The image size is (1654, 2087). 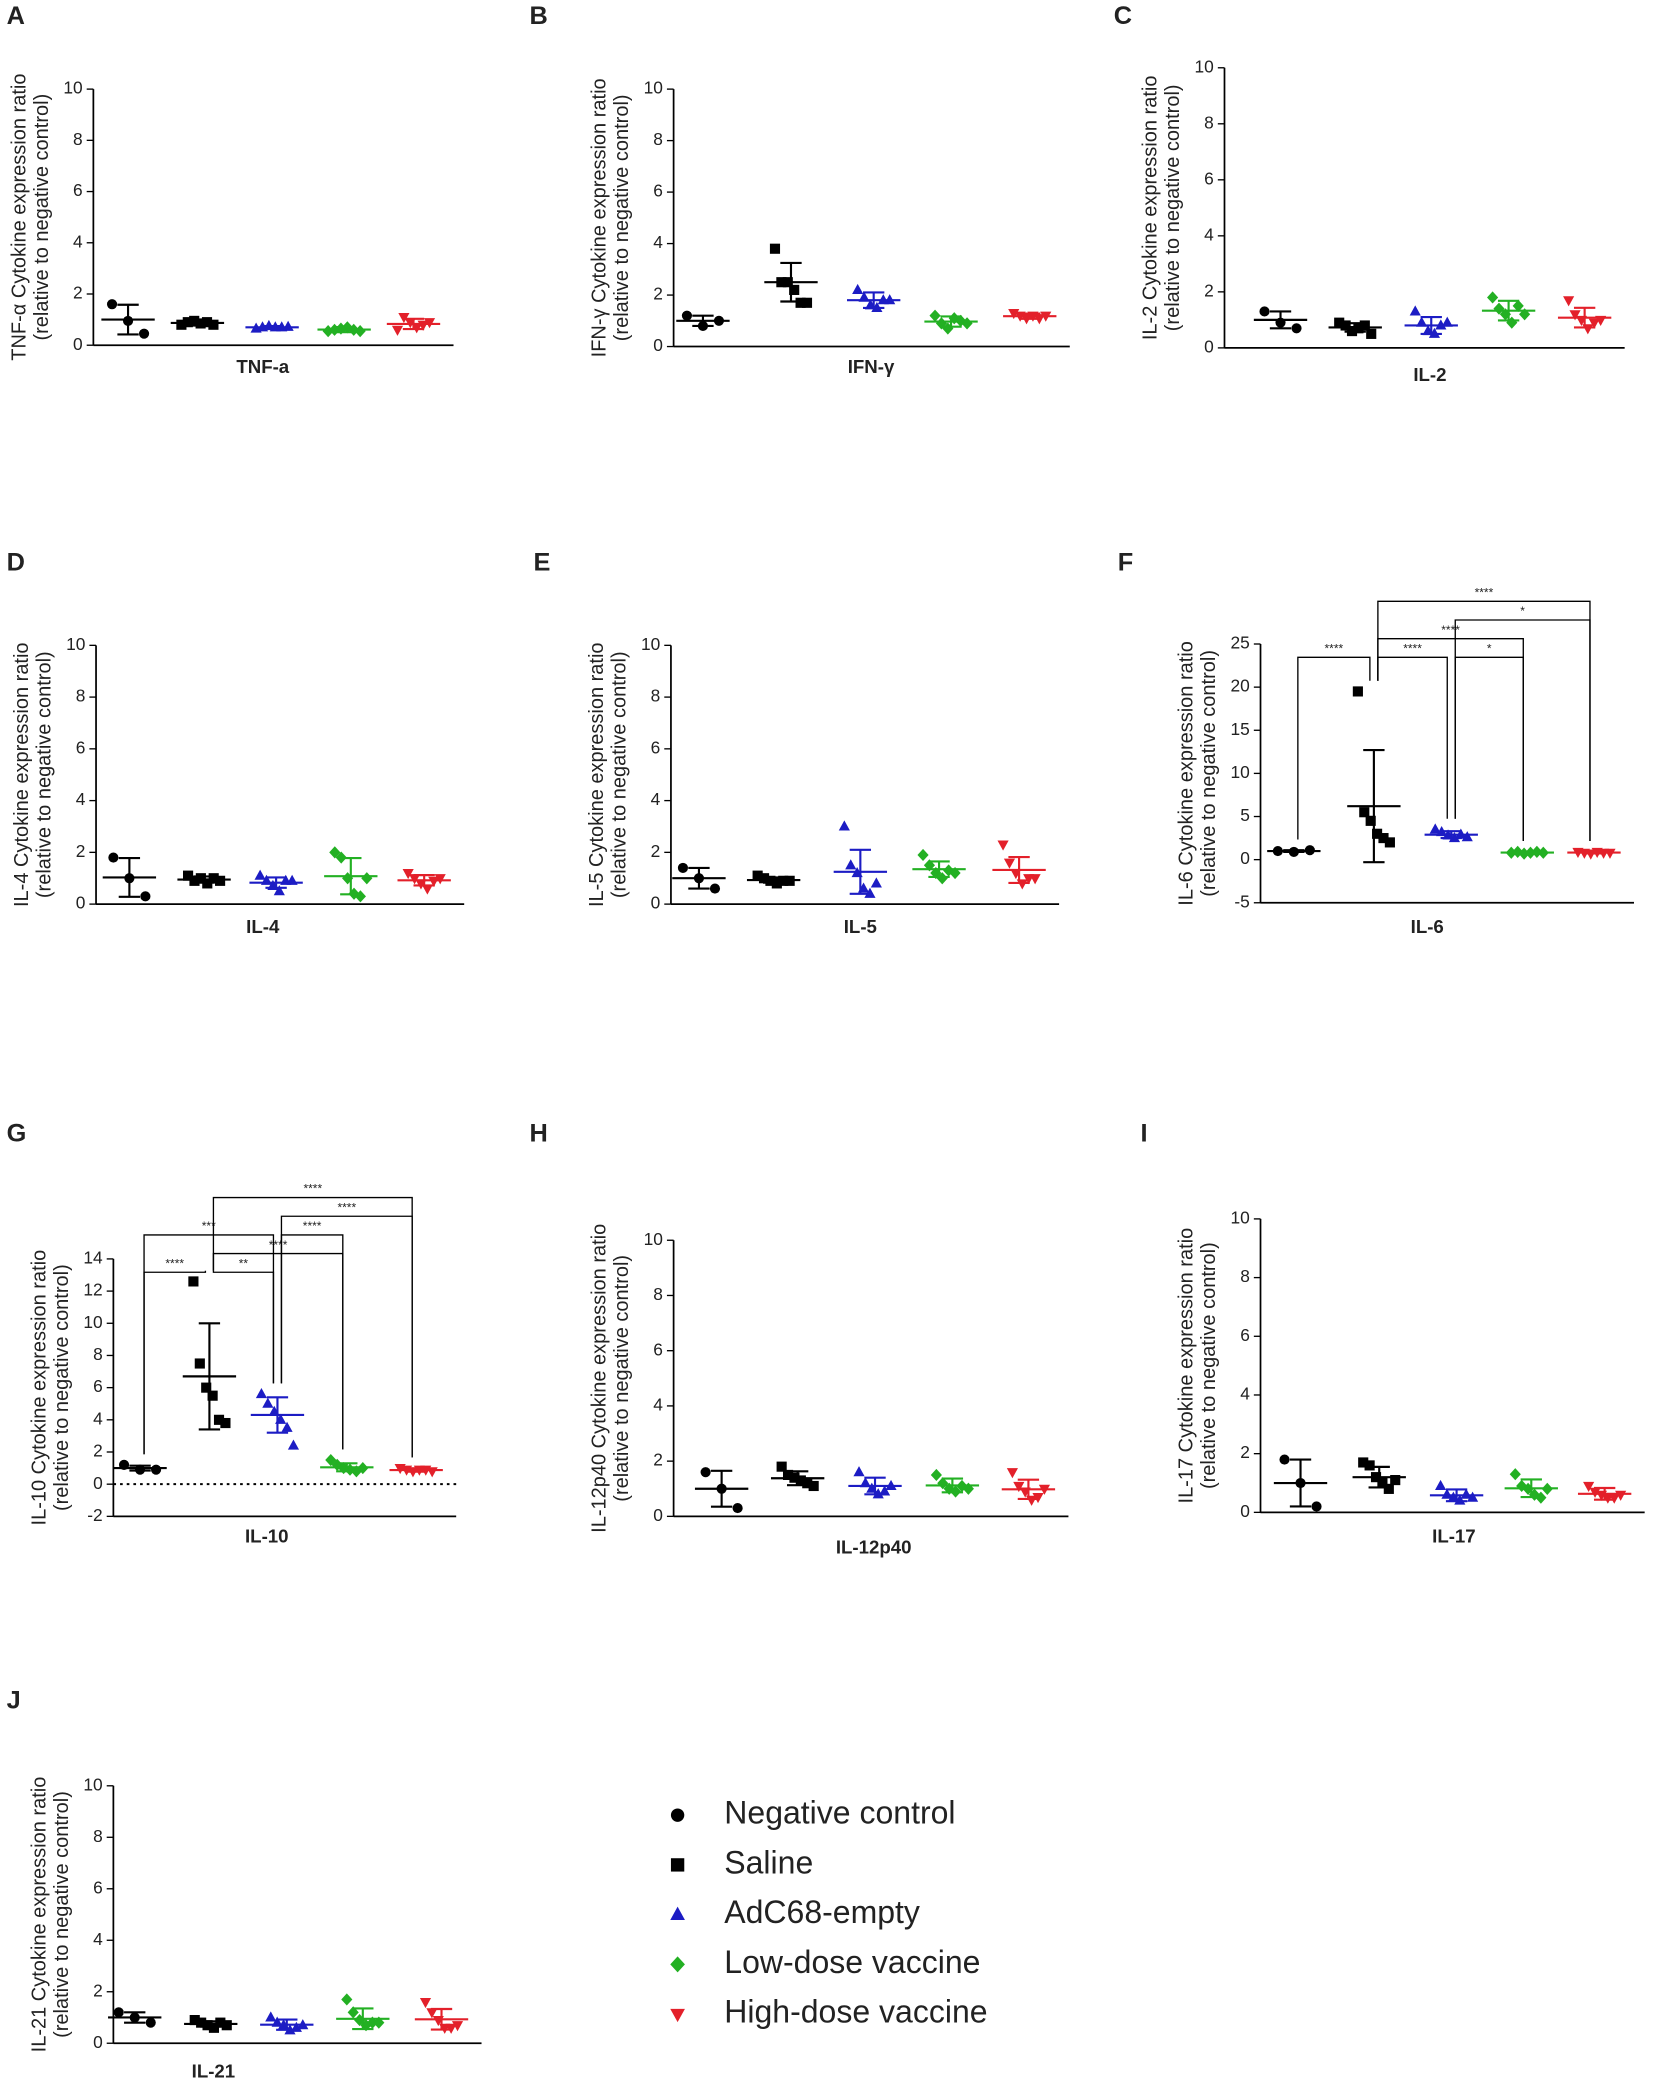 I want to click on panel-letter: H, so click(x=539, y=1134).